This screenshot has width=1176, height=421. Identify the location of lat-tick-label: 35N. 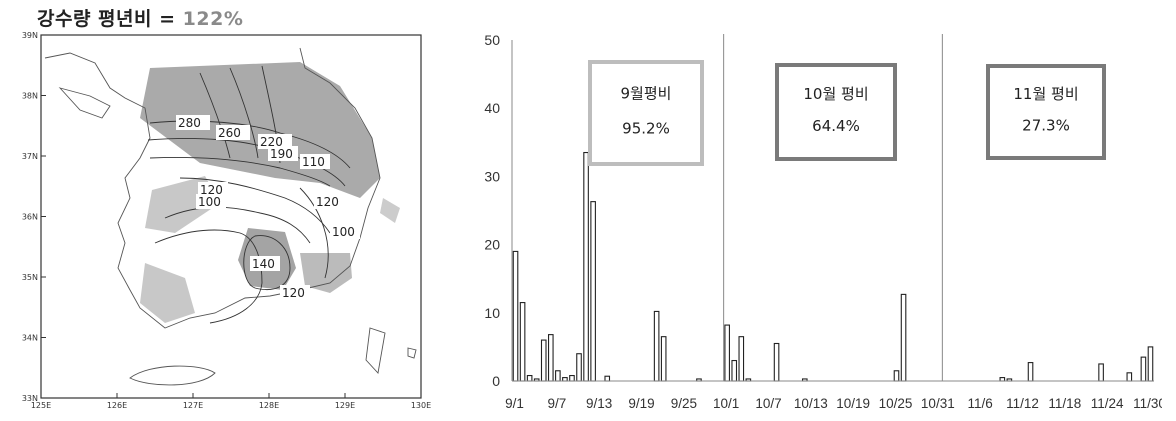
(30, 277).